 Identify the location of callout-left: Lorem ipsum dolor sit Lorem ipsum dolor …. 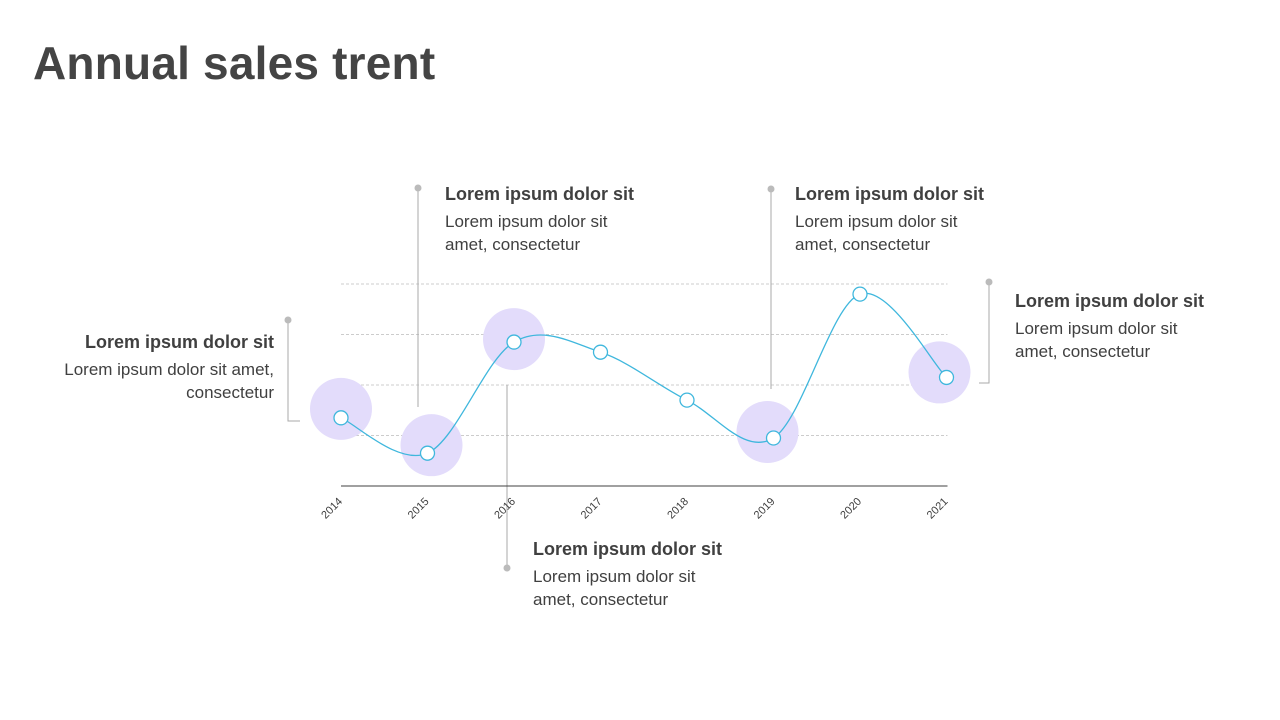
(144, 367).